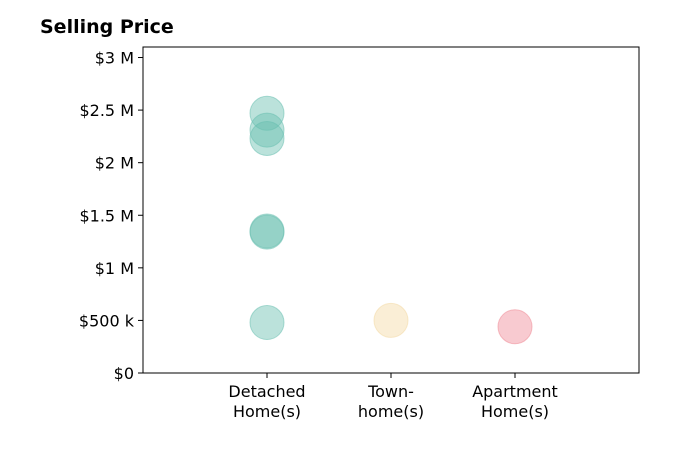  I want to click on x-tick-label-2: Apartment Home(s), so click(515, 401).